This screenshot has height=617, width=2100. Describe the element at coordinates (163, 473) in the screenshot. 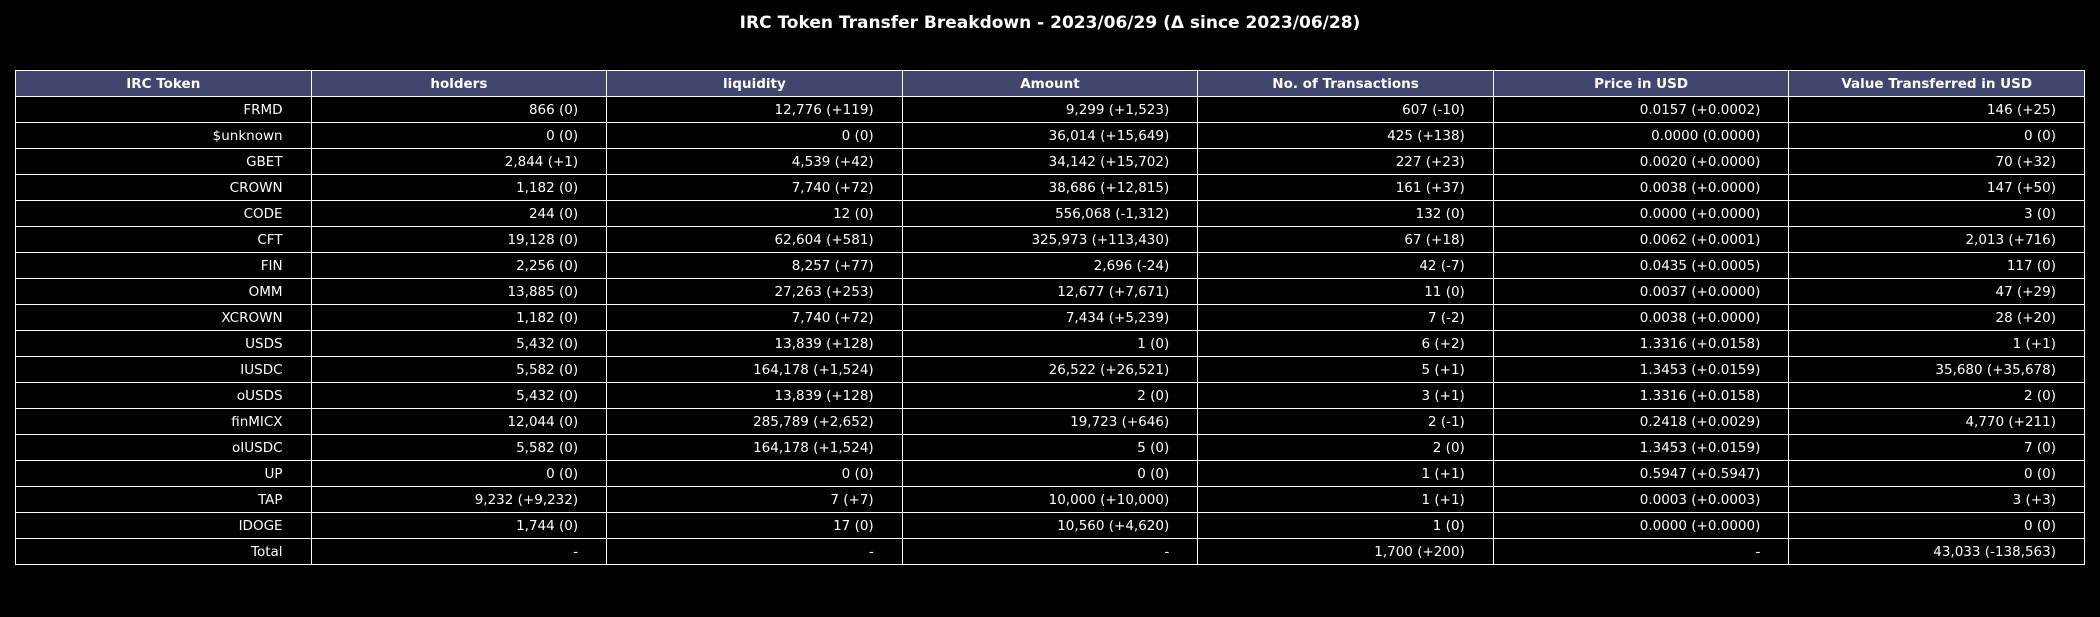

I see `token-name-cell: UP` at that location.